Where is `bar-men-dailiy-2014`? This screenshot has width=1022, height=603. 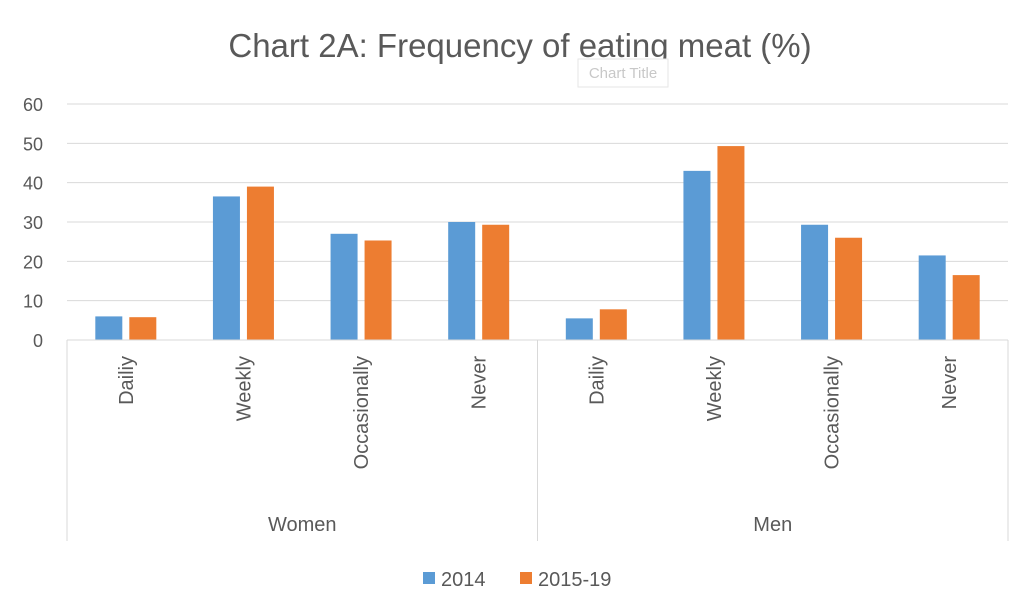
bar-men-dailiy-2014 is located at coordinates (579, 329).